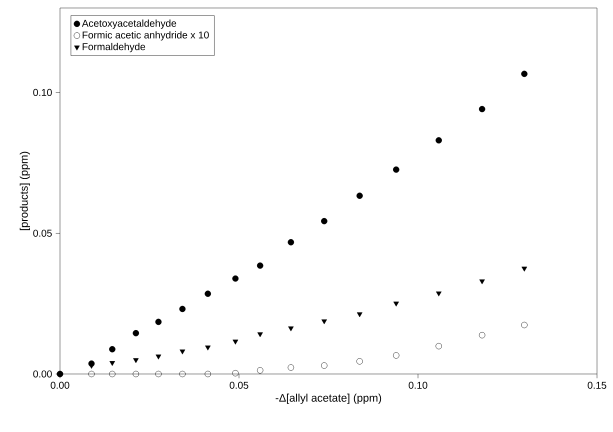  I want to click on x-tick-label: 0.00, so click(60, 385).